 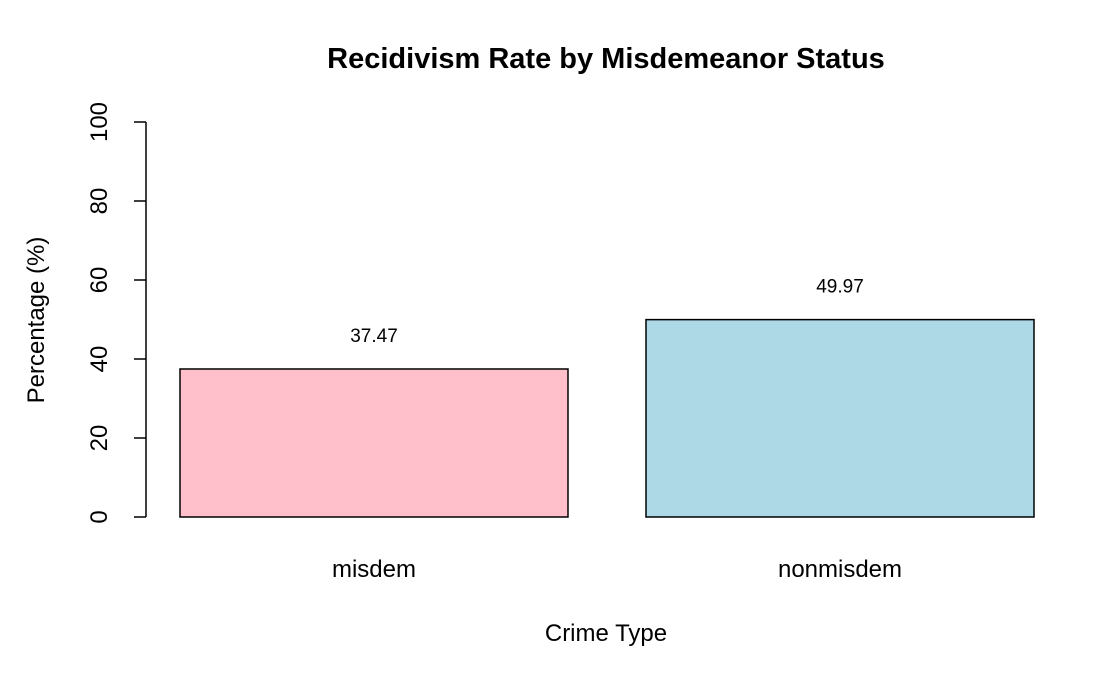 What do you see at coordinates (607, 312) in the screenshot?
I see `data-labels: 37.47 49.97` at bounding box center [607, 312].